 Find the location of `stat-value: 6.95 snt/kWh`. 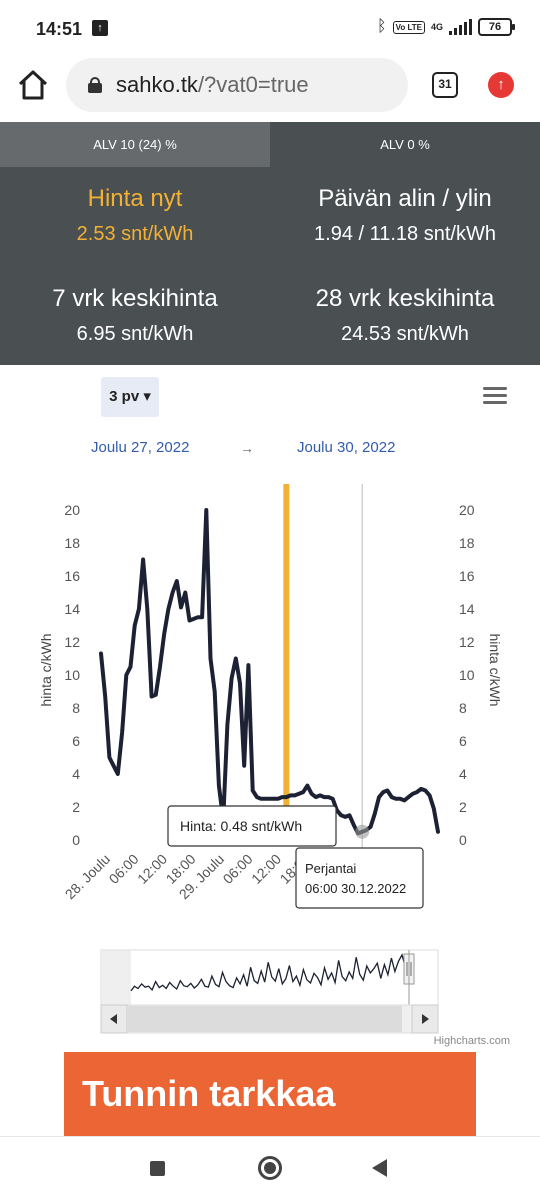

stat-value: 6.95 snt/kWh is located at coordinates (135, 334).